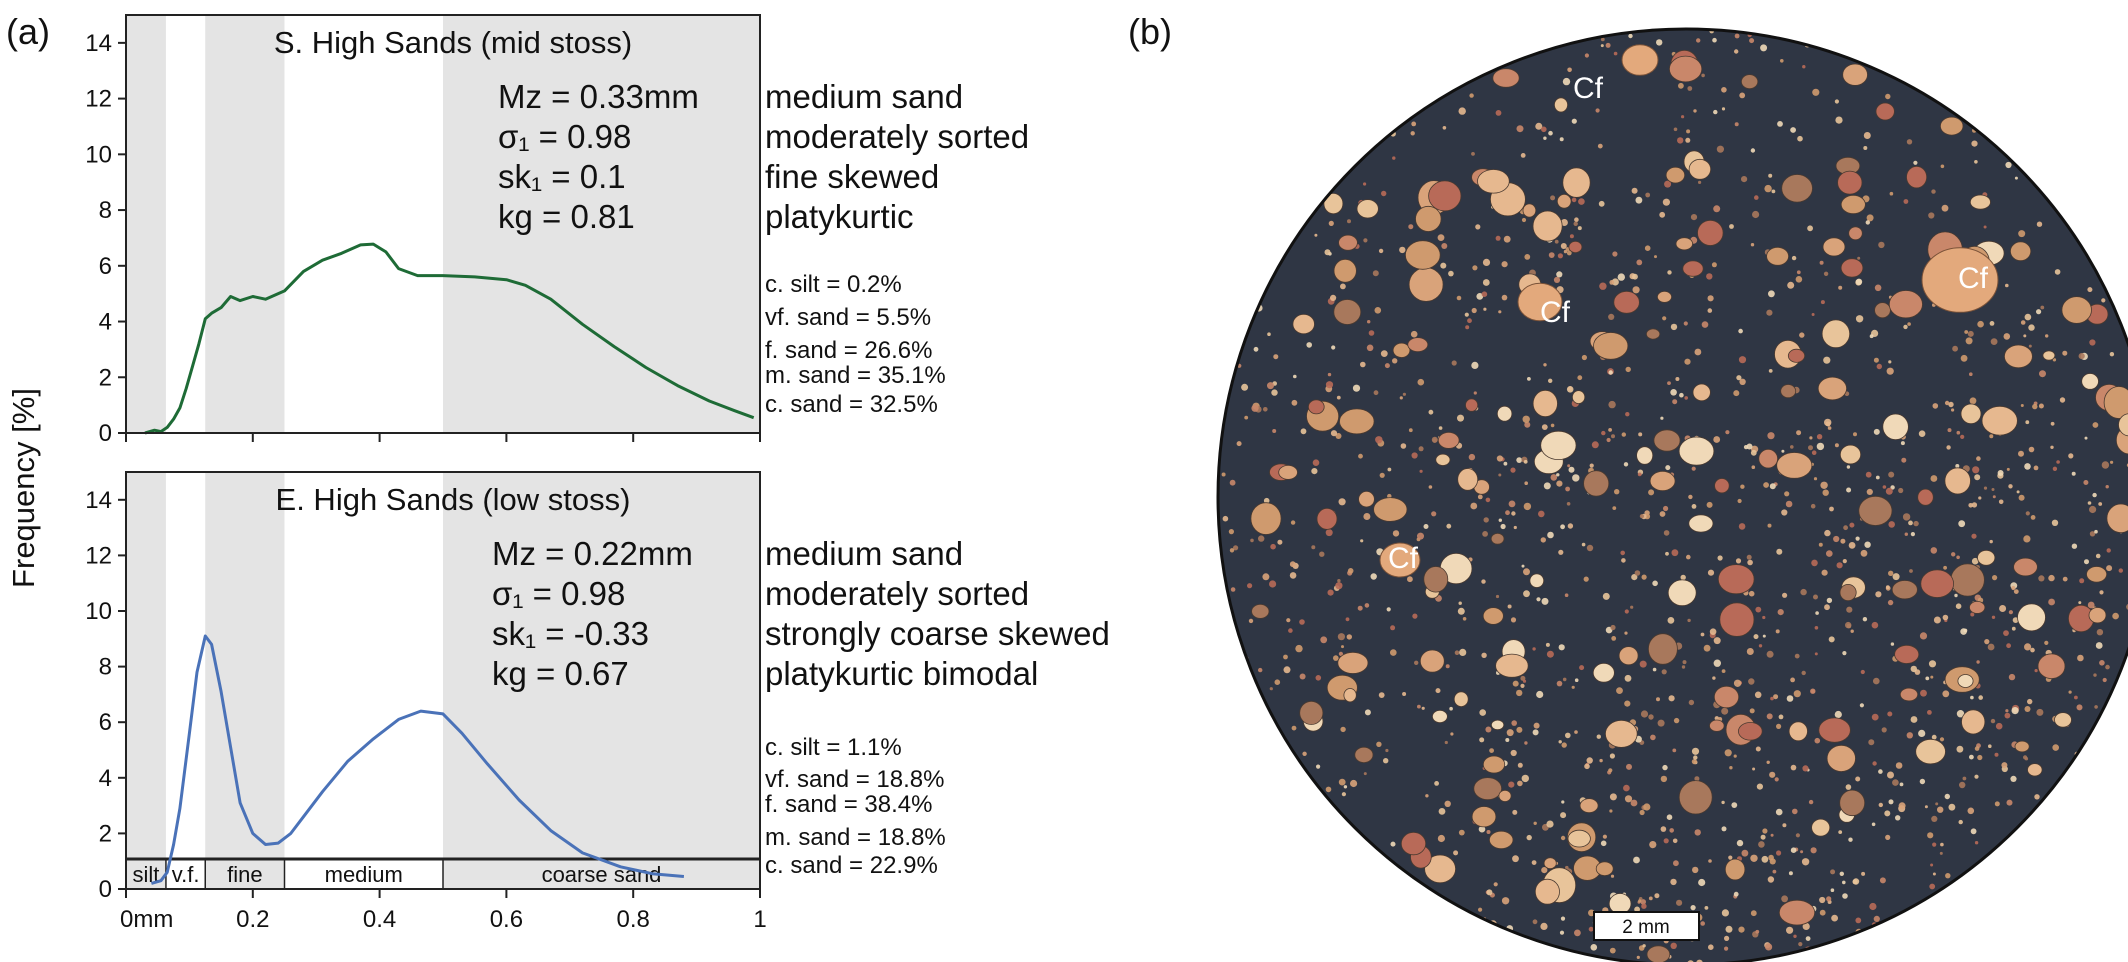  Describe the element at coordinates (105, 266) in the screenshot. I see `y-tick-label: 6` at that location.